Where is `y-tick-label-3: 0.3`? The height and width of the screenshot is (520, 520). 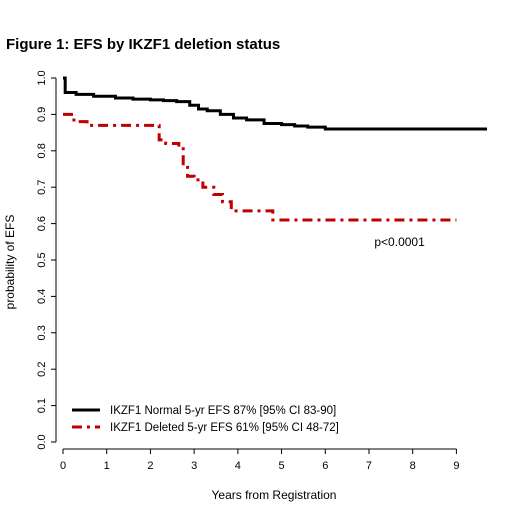 y-tick-label-3: 0.3 is located at coordinates (42, 332).